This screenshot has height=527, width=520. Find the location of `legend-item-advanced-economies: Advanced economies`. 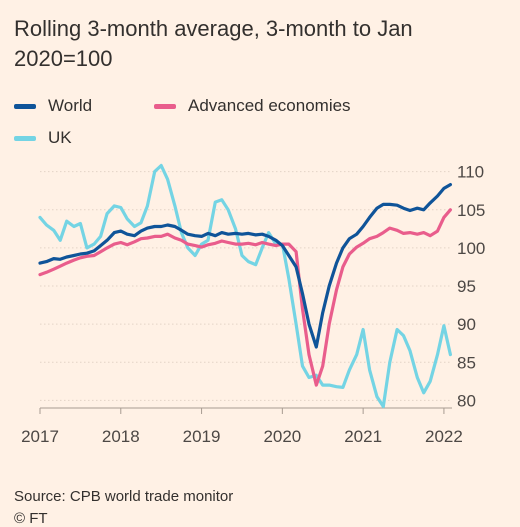

legend-item-advanced-economies: Advanced economies is located at coordinates (252, 106).